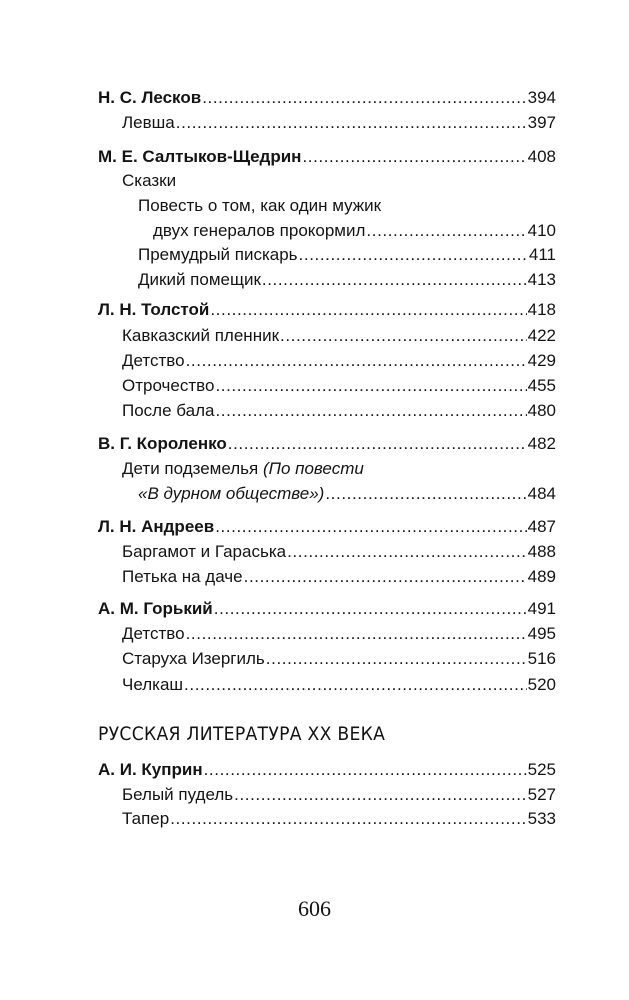  Describe the element at coordinates (541, 684) in the screenshot. I see `page-ref: 520` at that location.